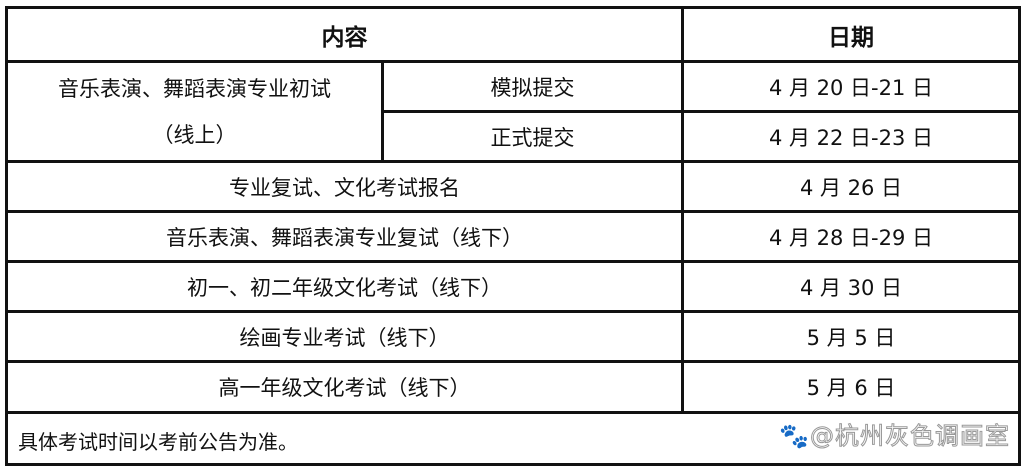 This screenshot has height=471, width=1026. What do you see at coordinates (851, 137) in the screenshot?
I see `cell-date: 4 月 22 日-23 日` at bounding box center [851, 137].